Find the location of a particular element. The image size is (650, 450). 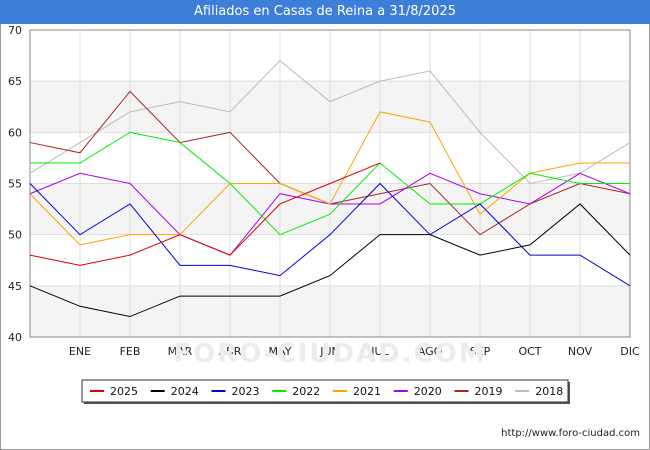

legend-label-2022: 2022 is located at coordinates (306, 391).